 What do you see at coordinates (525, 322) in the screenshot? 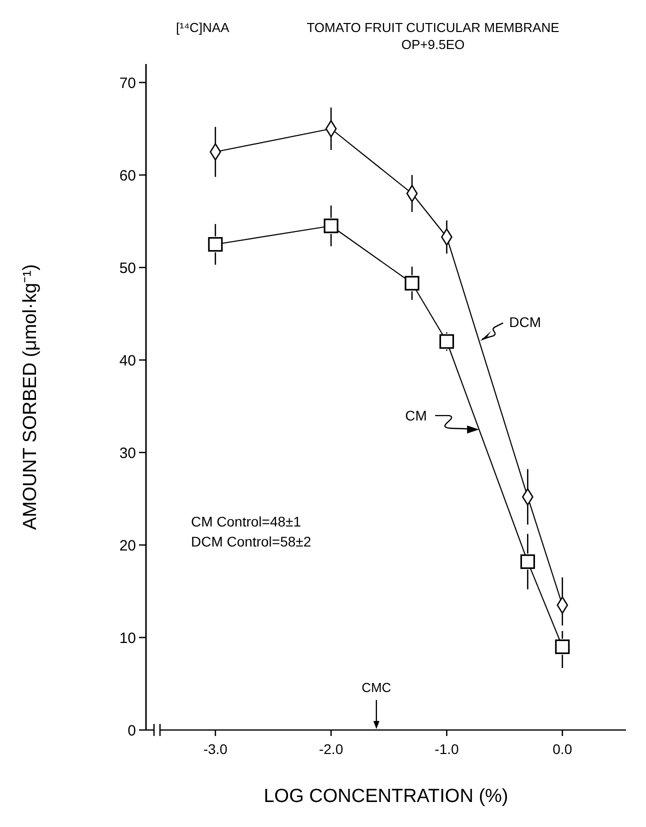
I see `legend-label: DCM` at bounding box center [525, 322].